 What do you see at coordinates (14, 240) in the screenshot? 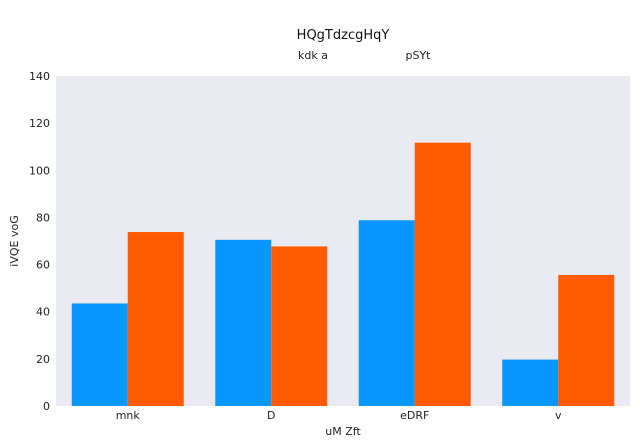
I see `y-axis-label: iVQE voG` at bounding box center [14, 240].